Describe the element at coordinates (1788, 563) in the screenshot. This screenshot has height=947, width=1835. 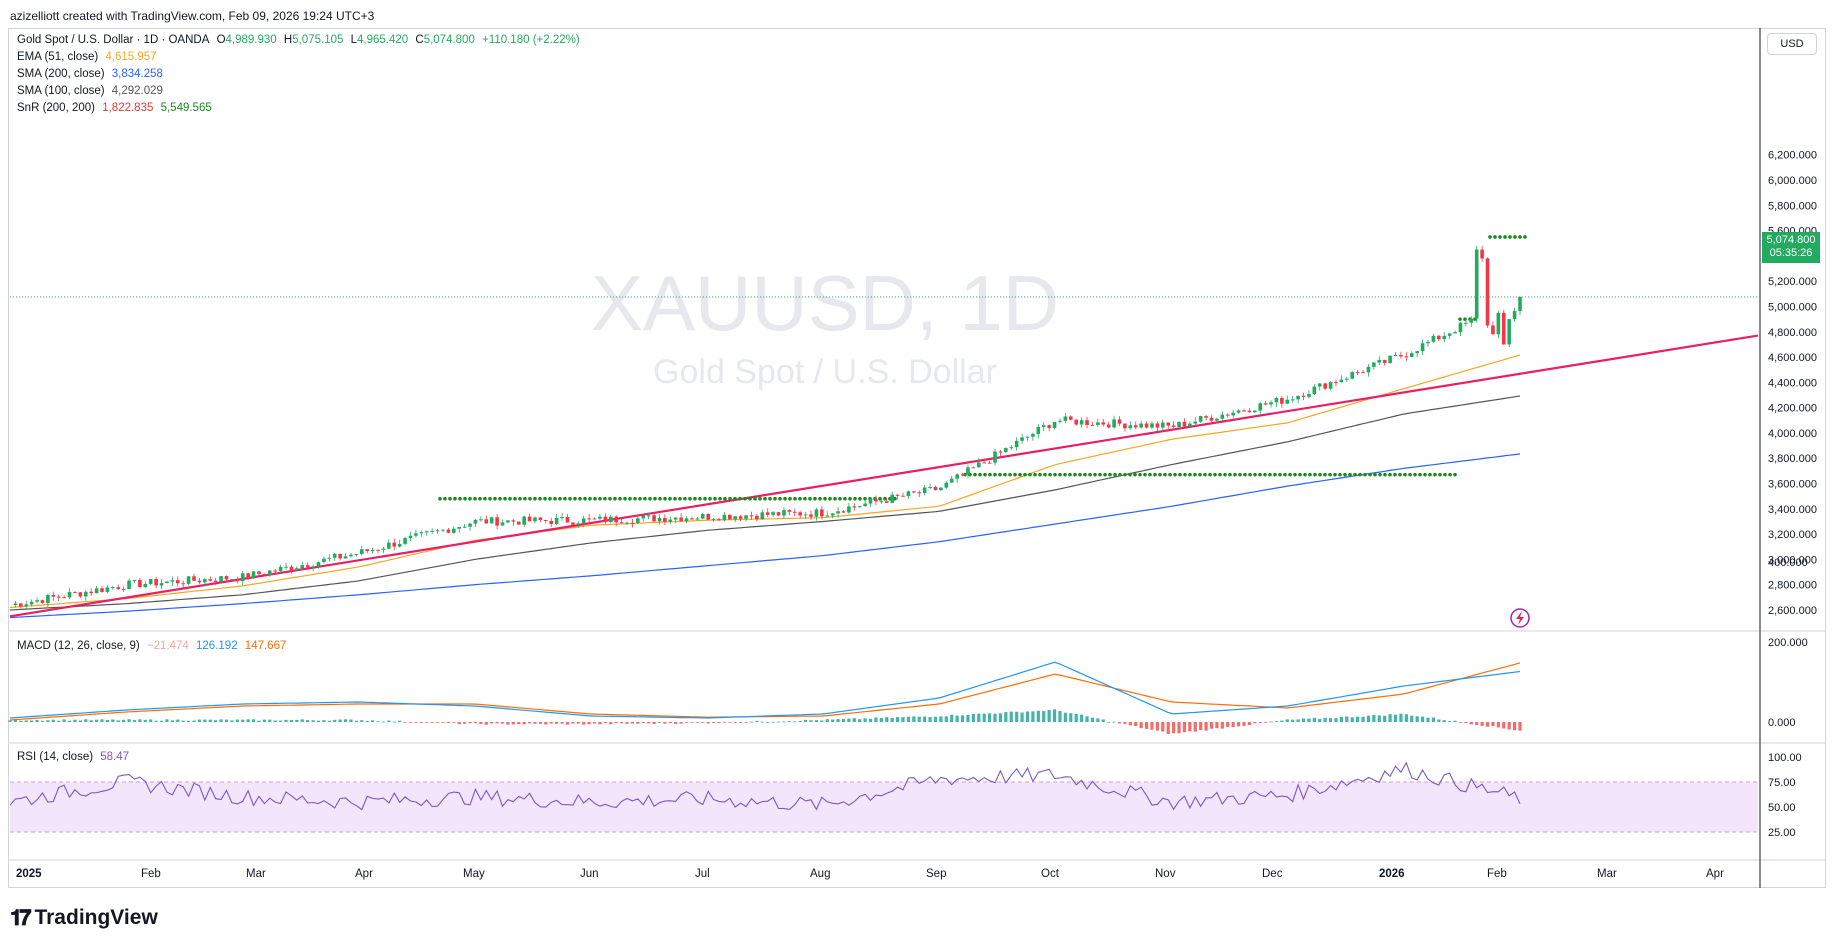
I see `macd-tick-label: 400.000` at that location.